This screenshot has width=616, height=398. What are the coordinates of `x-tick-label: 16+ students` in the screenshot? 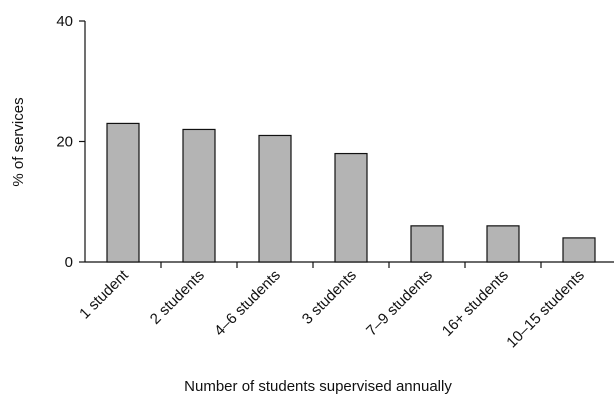 It's located at (475, 303).